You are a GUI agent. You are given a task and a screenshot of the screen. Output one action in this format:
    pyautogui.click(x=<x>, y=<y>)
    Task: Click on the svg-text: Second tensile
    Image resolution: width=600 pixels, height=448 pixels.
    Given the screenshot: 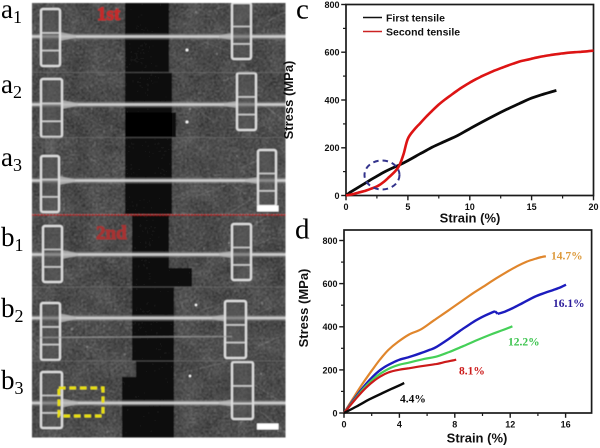 What is the action you would take?
    pyautogui.click(x=423, y=33)
    